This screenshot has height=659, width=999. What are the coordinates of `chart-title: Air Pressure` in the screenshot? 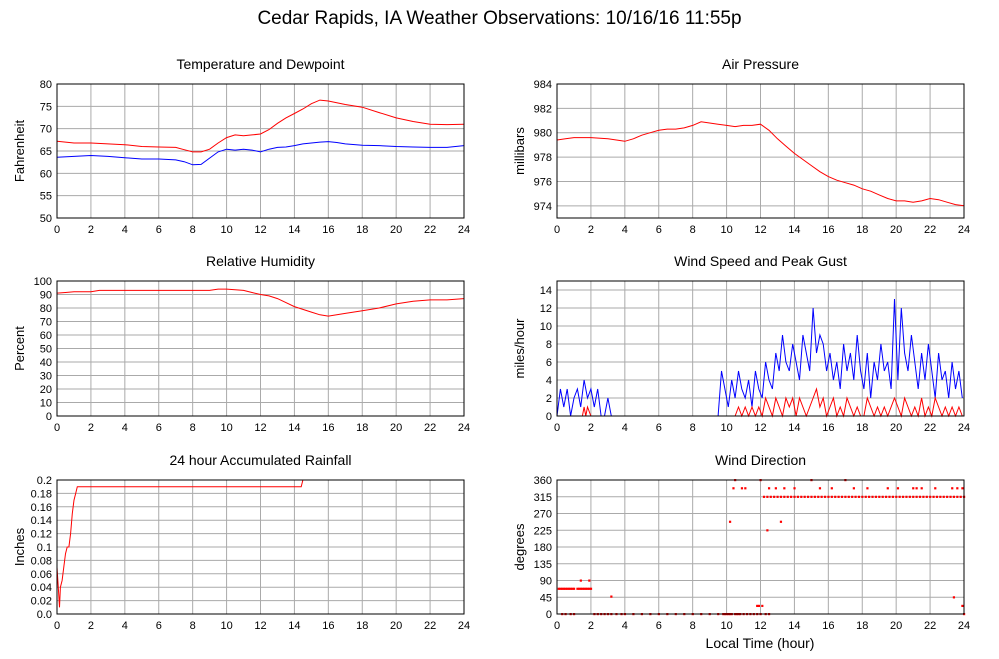 It's located at (760, 64).